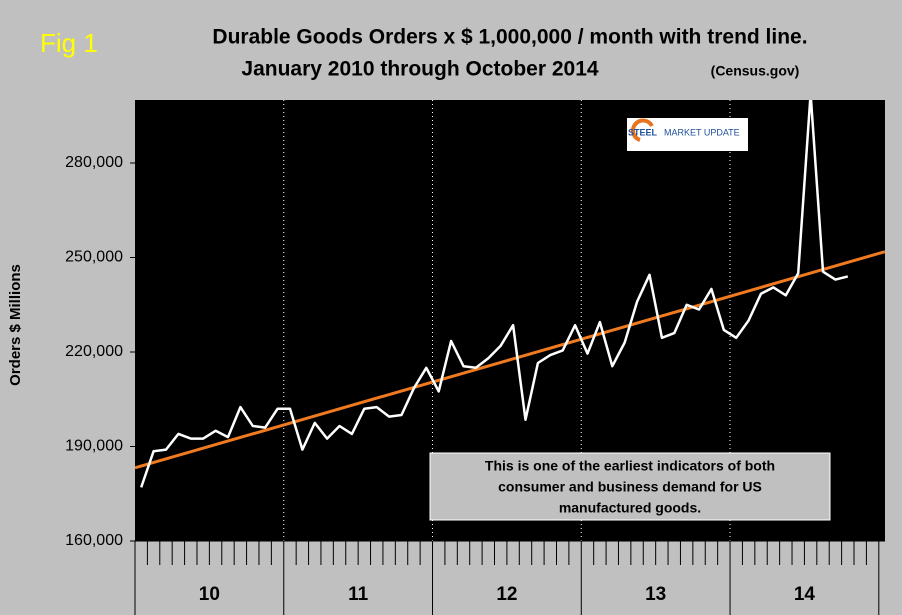 This screenshot has width=902, height=615. What do you see at coordinates (630, 508) in the screenshot?
I see `annotation: manufactured goods.` at bounding box center [630, 508].